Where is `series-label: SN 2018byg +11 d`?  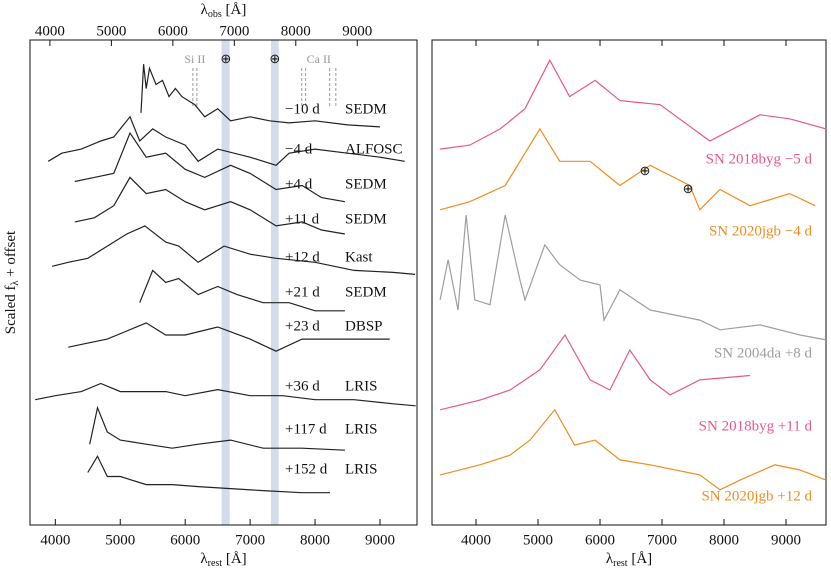 series-label: SN 2018byg +11 d is located at coordinates (756, 426).